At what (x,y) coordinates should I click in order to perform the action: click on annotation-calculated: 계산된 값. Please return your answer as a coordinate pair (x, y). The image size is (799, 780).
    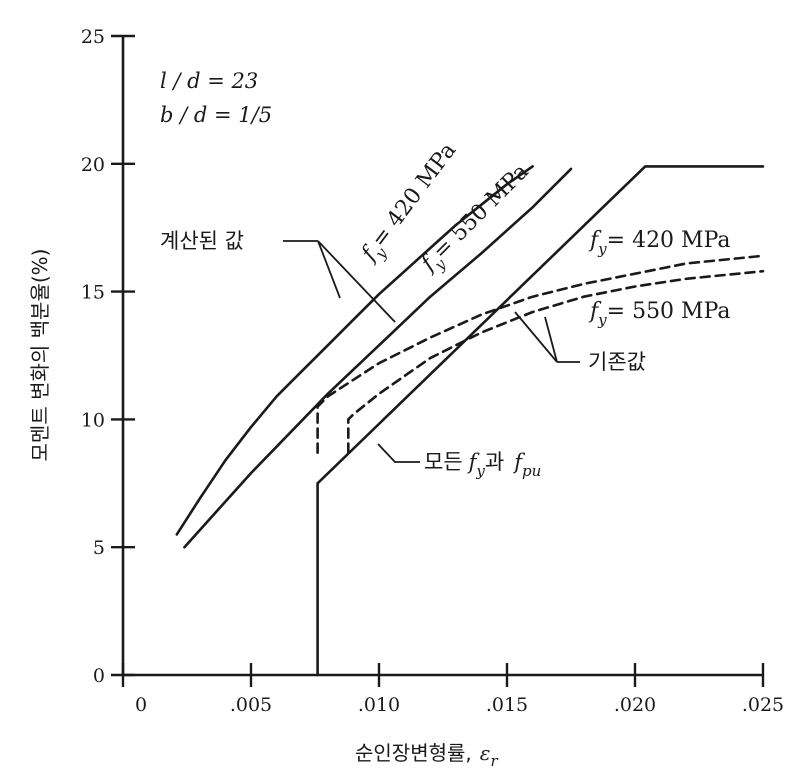
    Looking at the image, I should click on (202, 241).